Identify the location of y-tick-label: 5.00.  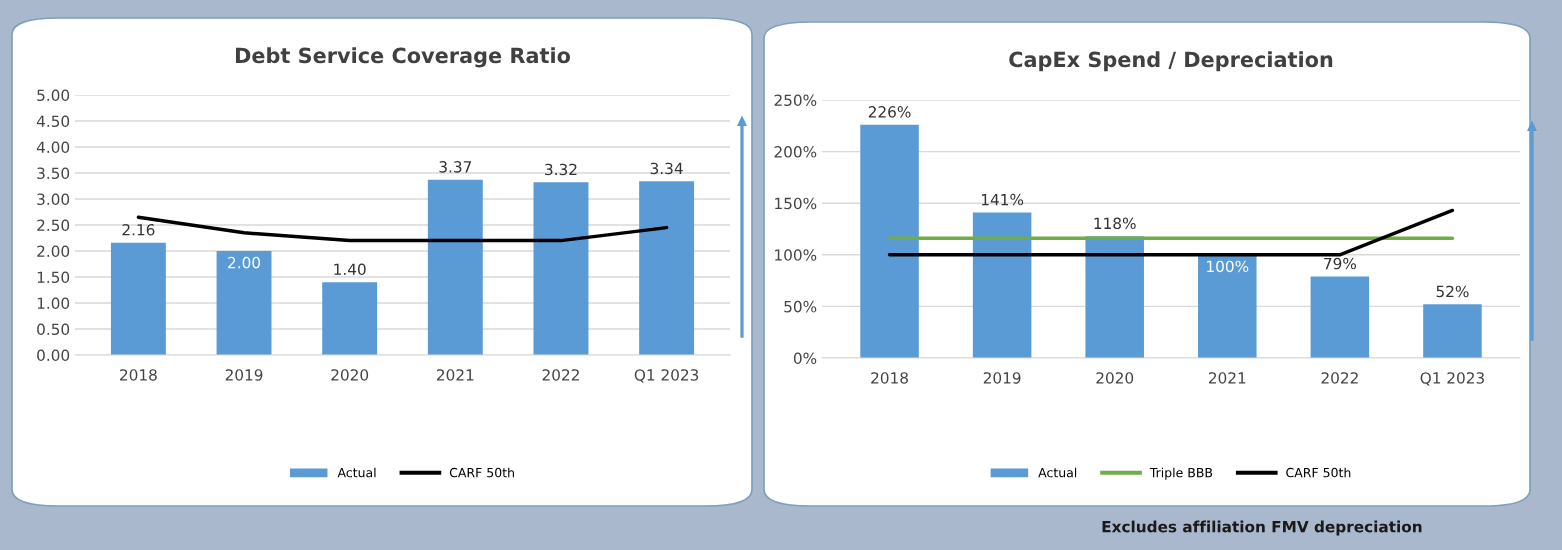
(53, 95).